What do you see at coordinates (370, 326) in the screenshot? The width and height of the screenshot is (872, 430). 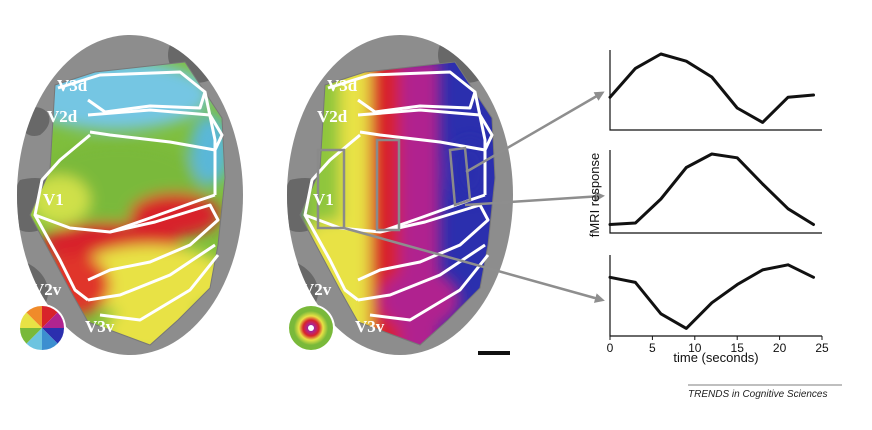 I see `label-v3v-right: V3v` at bounding box center [370, 326].